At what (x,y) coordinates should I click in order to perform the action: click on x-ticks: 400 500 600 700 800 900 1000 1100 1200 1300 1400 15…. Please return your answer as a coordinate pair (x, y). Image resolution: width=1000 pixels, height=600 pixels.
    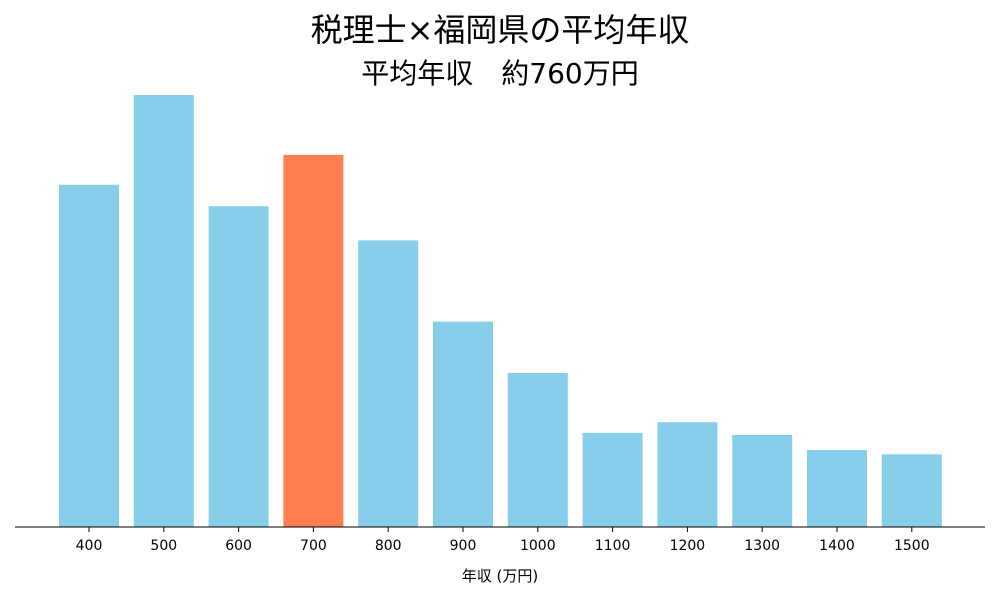
    Looking at the image, I should click on (503, 540).